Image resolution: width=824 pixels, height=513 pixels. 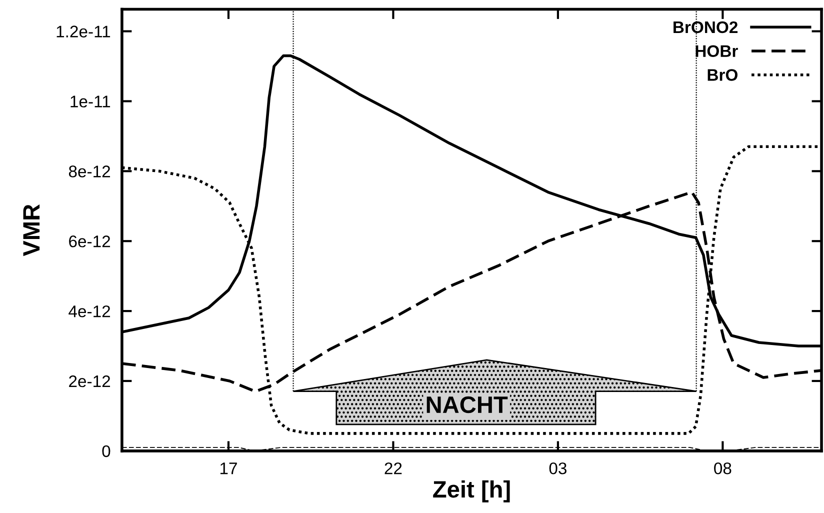 What do you see at coordinates (89, 311) in the screenshot?
I see `y-tick-label: 4e-12` at bounding box center [89, 311].